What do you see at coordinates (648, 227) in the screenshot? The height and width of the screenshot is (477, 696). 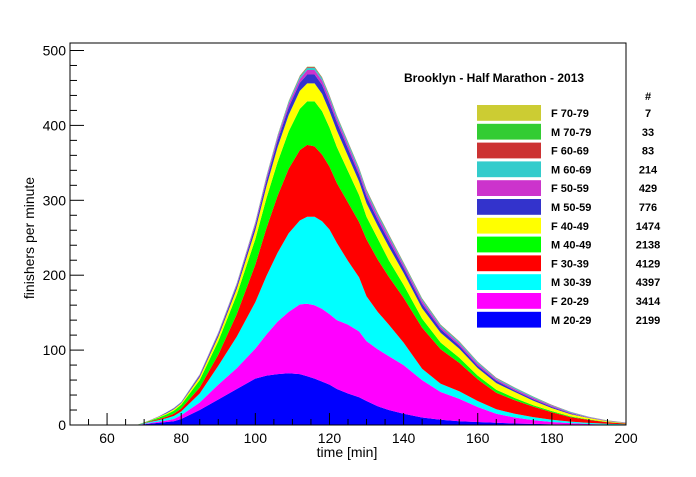 I see `legend-count: 1474` at bounding box center [648, 227].